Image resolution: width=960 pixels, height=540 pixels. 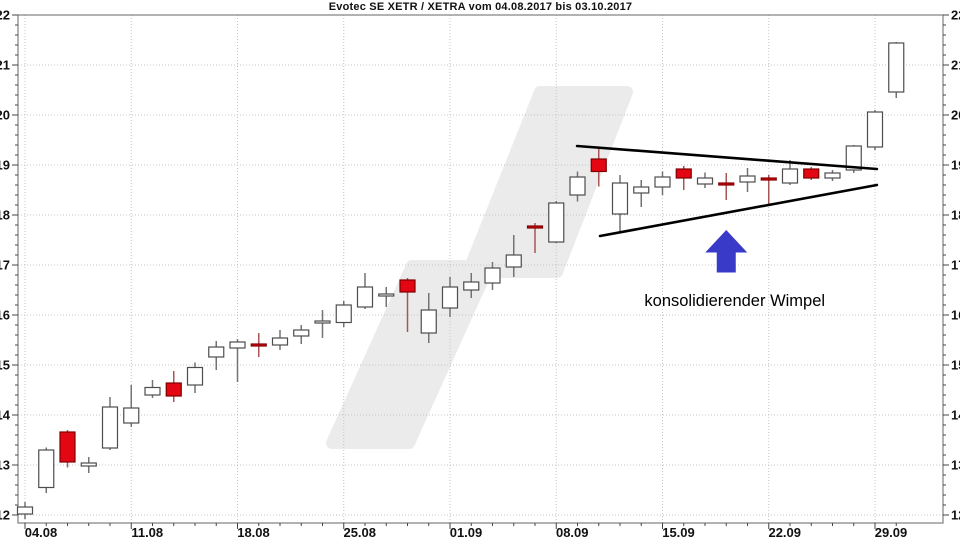 I want to click on pennant-lower-trendline, so click(x=738, y=210).